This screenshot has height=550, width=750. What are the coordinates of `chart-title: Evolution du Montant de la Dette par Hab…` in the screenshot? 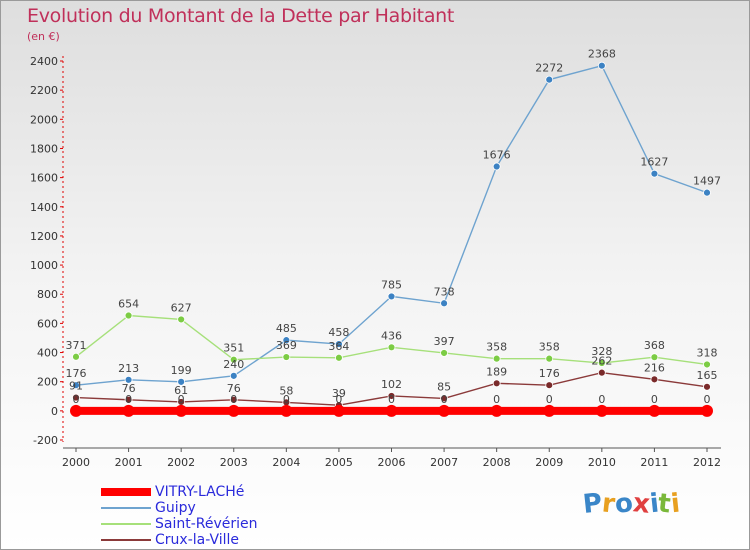 It's located at (241, 16).